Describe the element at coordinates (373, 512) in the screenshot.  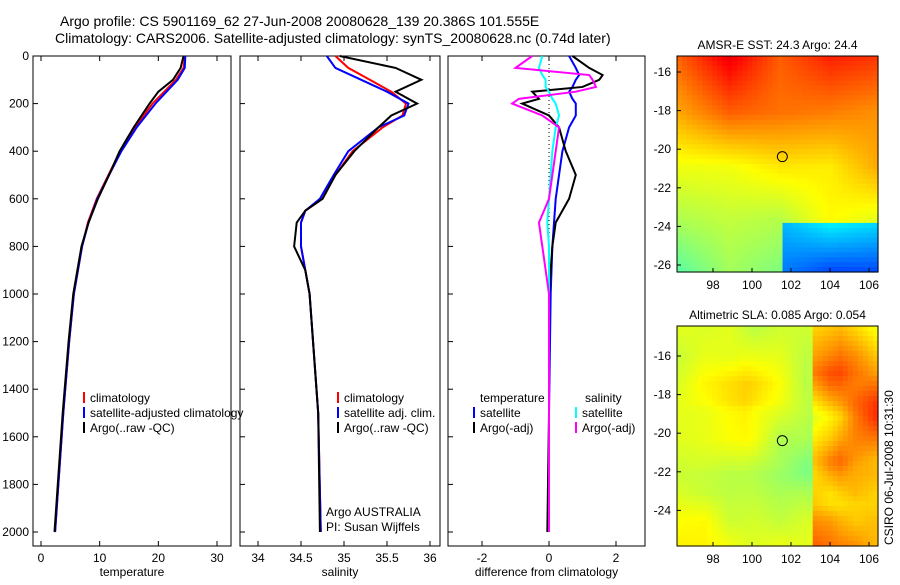
I see `annotation-line: Argo AUSTRALIA` at that location.